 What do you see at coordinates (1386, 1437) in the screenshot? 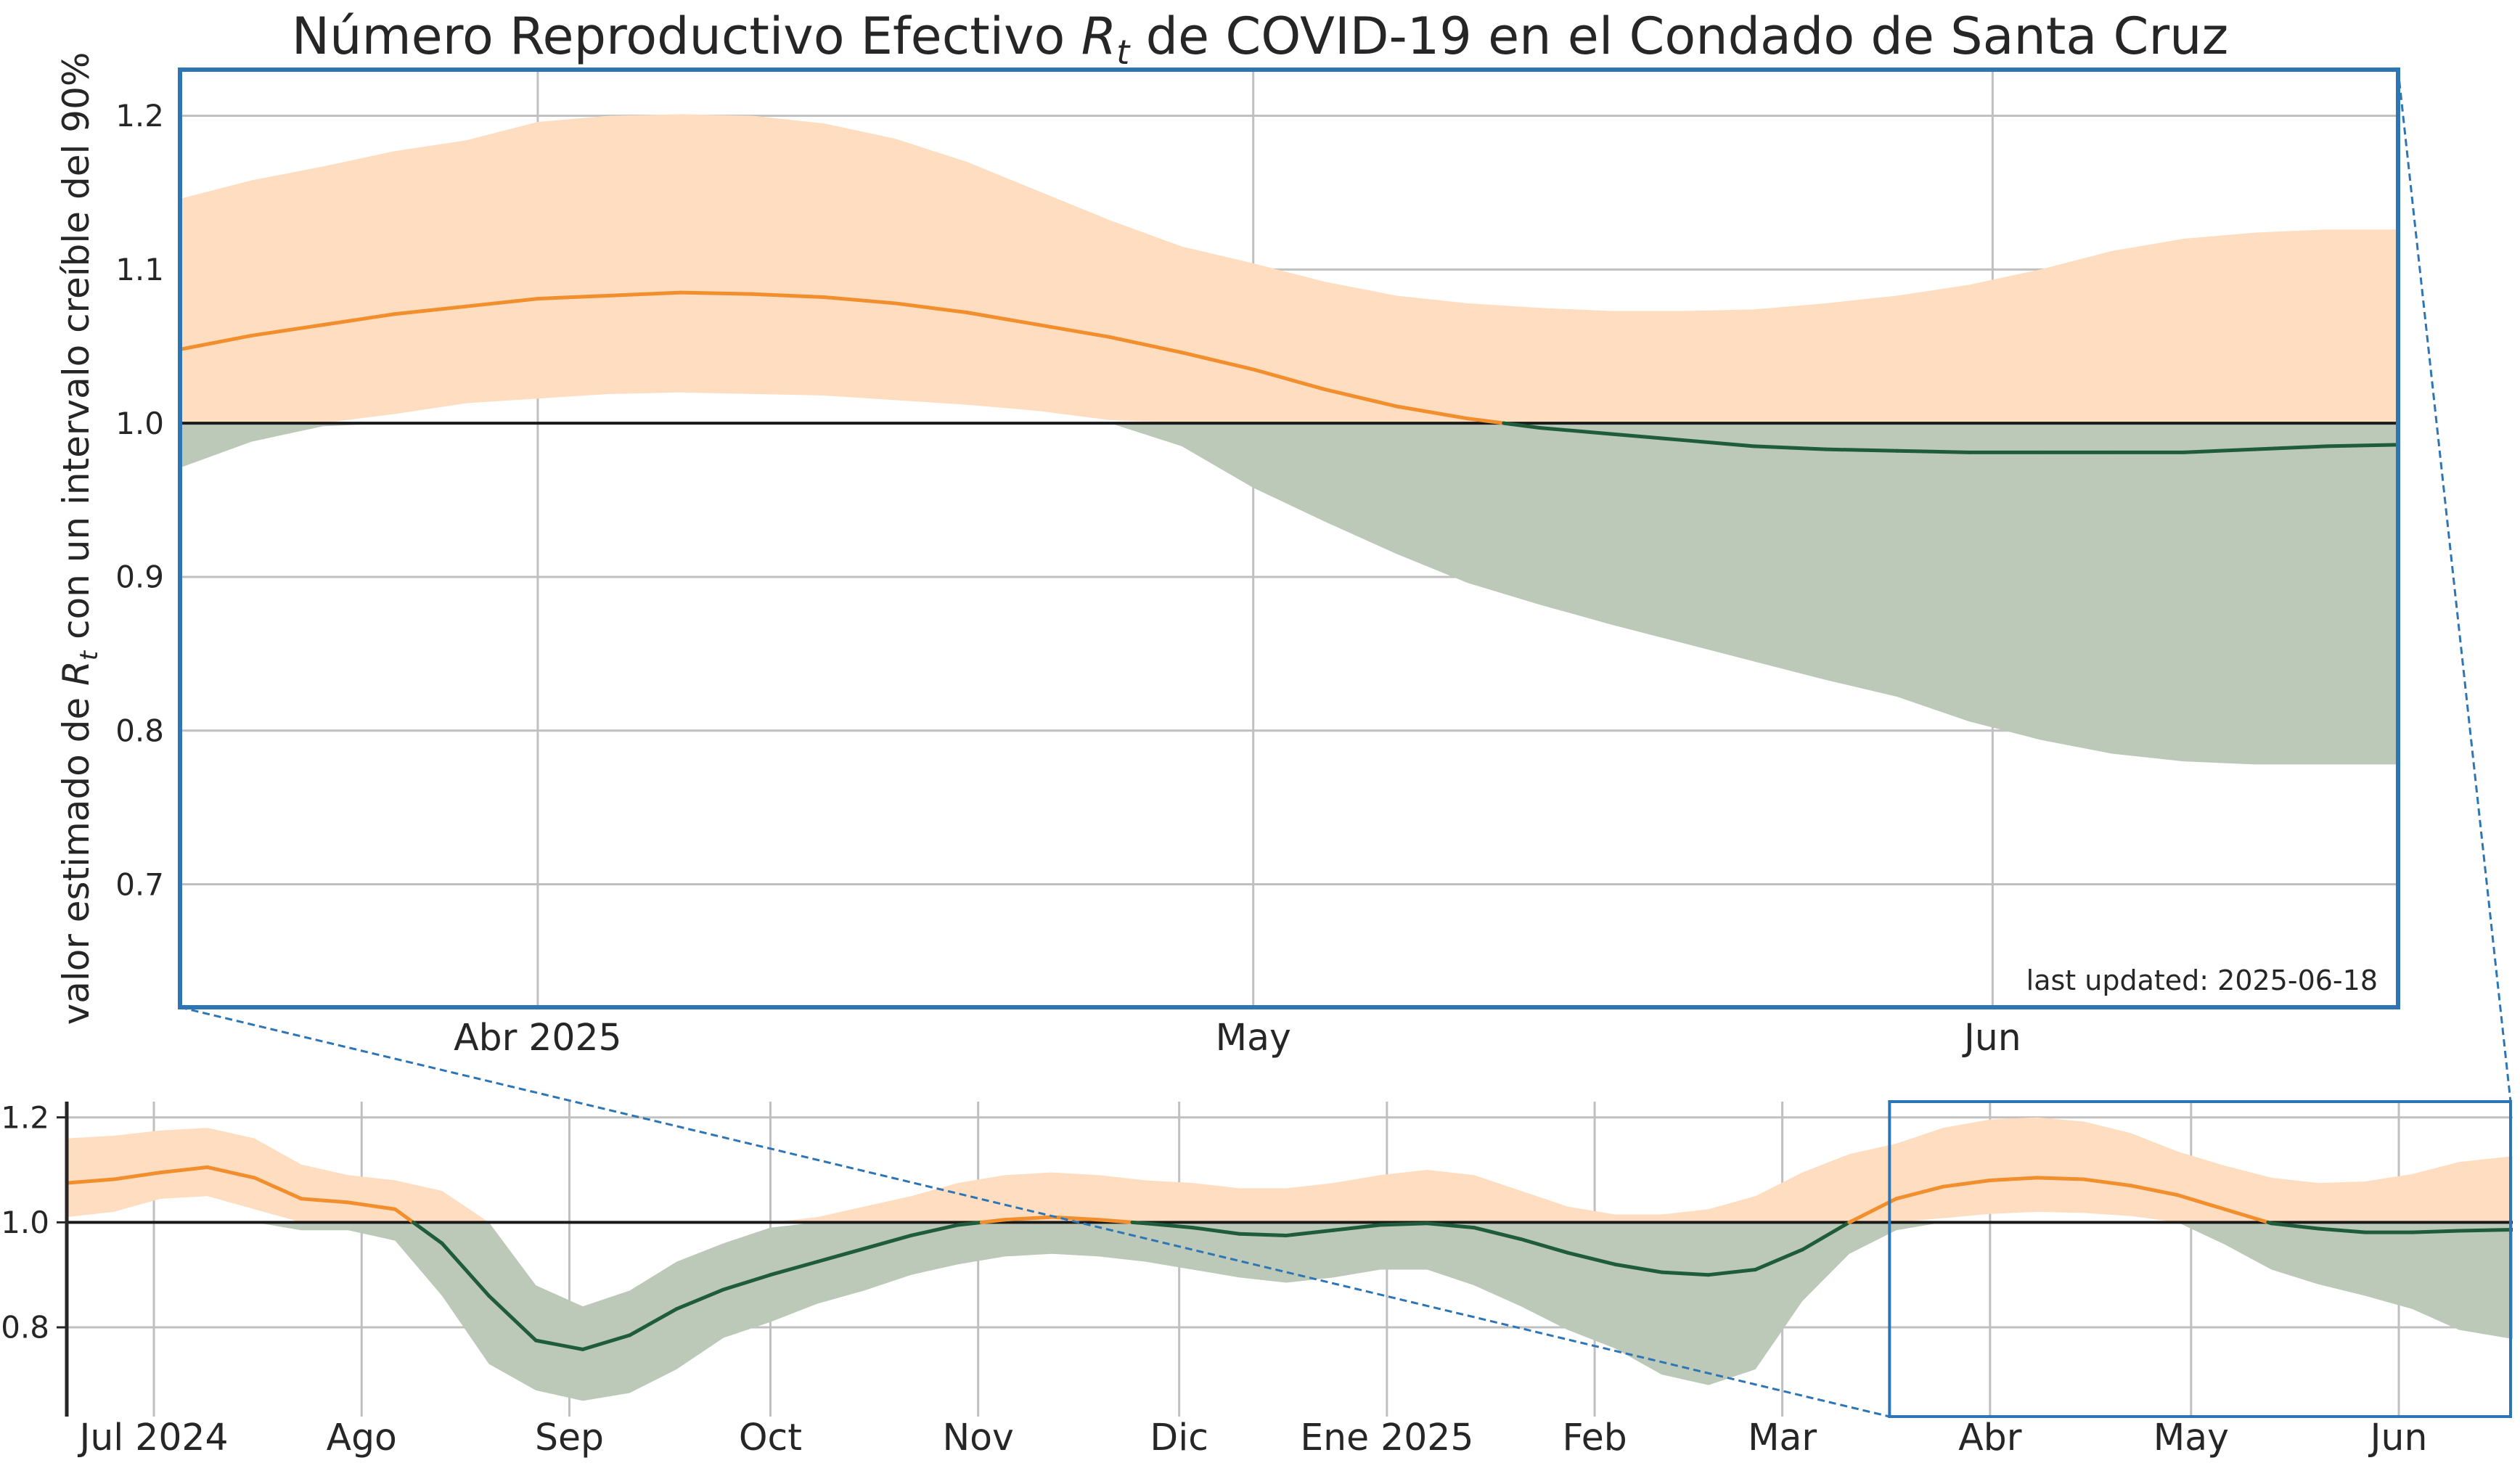
I see `x-tick-label: Ene 2025` at bounding box center [1386, 1437].